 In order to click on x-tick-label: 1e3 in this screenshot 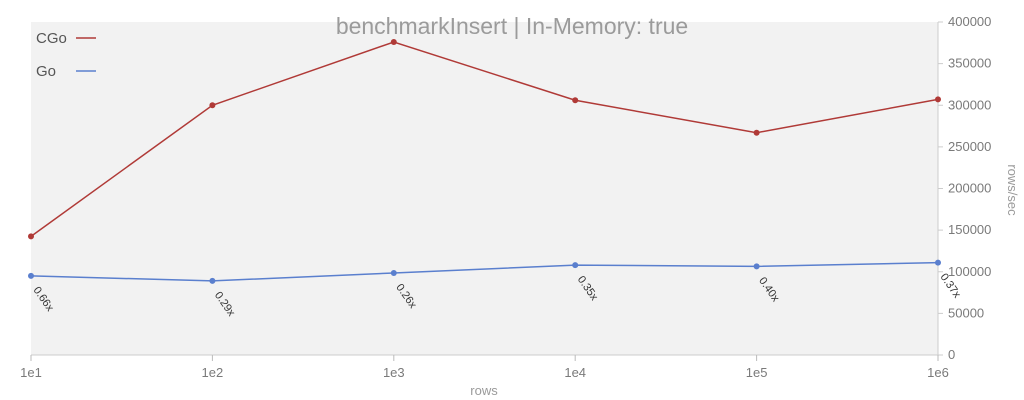, I will do `click(394, 372)`.